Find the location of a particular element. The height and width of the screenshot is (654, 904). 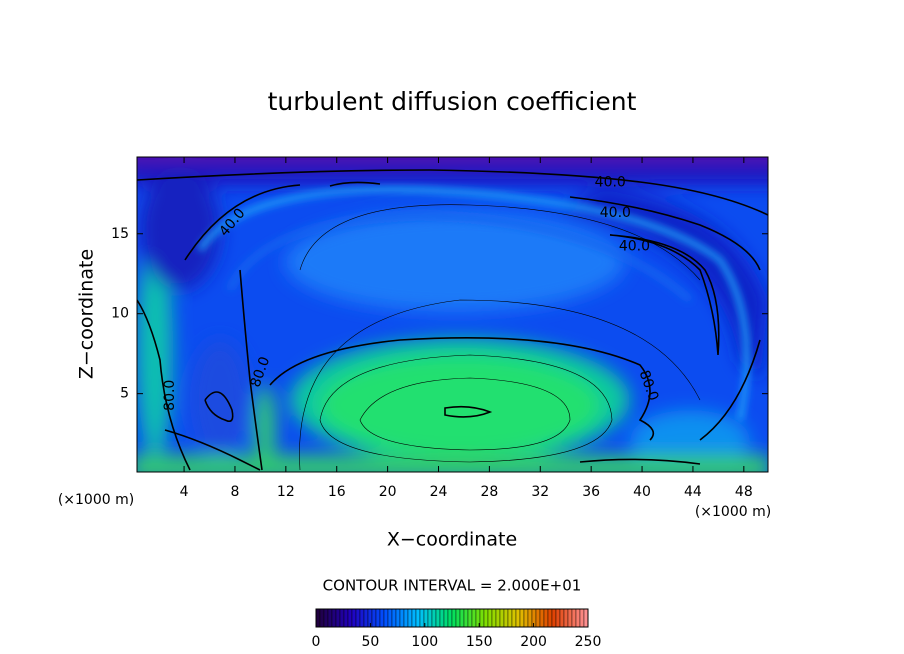

y-tick-label: 15 is located at coordinates (120, 234).